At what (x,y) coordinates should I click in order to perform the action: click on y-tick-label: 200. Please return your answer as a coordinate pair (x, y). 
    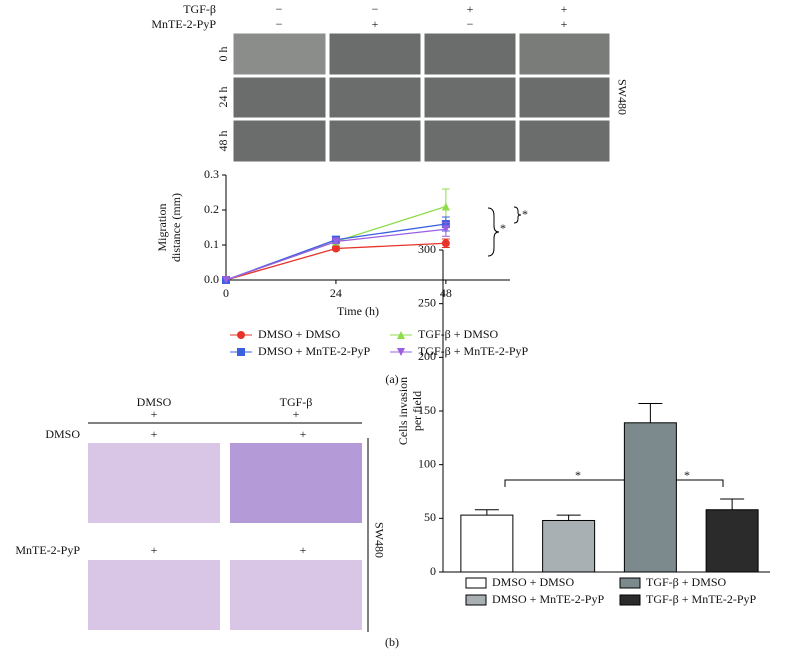
    Looking at the image, I should click on (427, 356).